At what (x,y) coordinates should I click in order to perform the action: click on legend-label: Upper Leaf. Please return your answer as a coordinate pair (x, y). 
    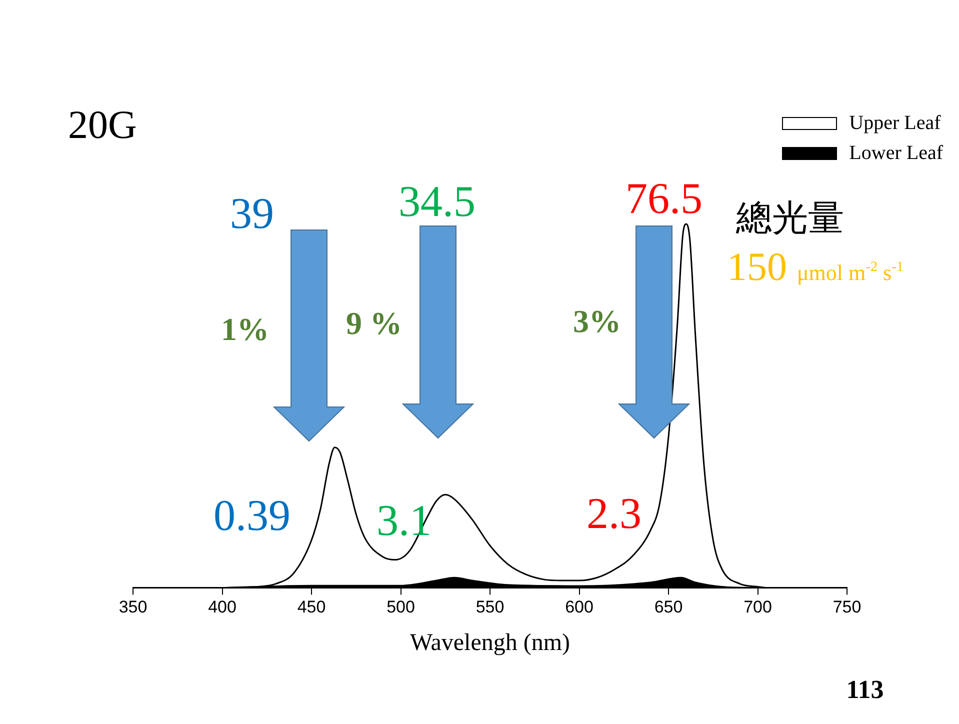
    Looking at the image, I should click on (895, 123).